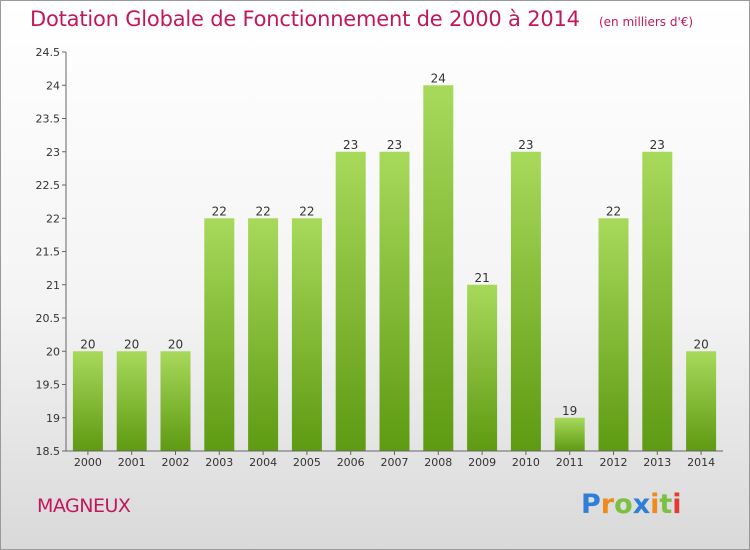  What do you see at coordinates (53, 418) in the screenshot?
I see `y-tick-label: 19` at bounding box center [53, 418].